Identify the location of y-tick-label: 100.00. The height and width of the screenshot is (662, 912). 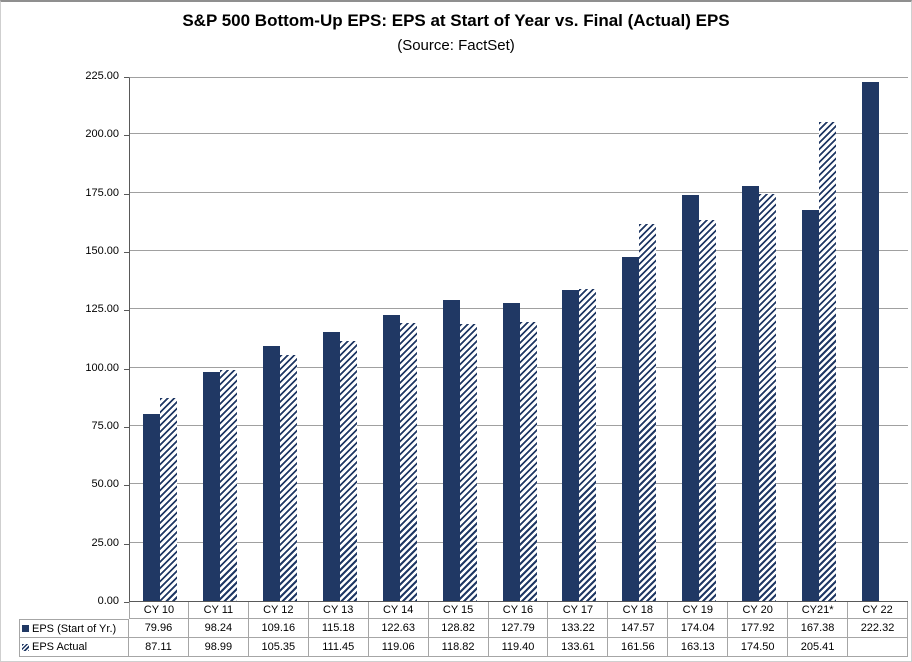
(102, 367).